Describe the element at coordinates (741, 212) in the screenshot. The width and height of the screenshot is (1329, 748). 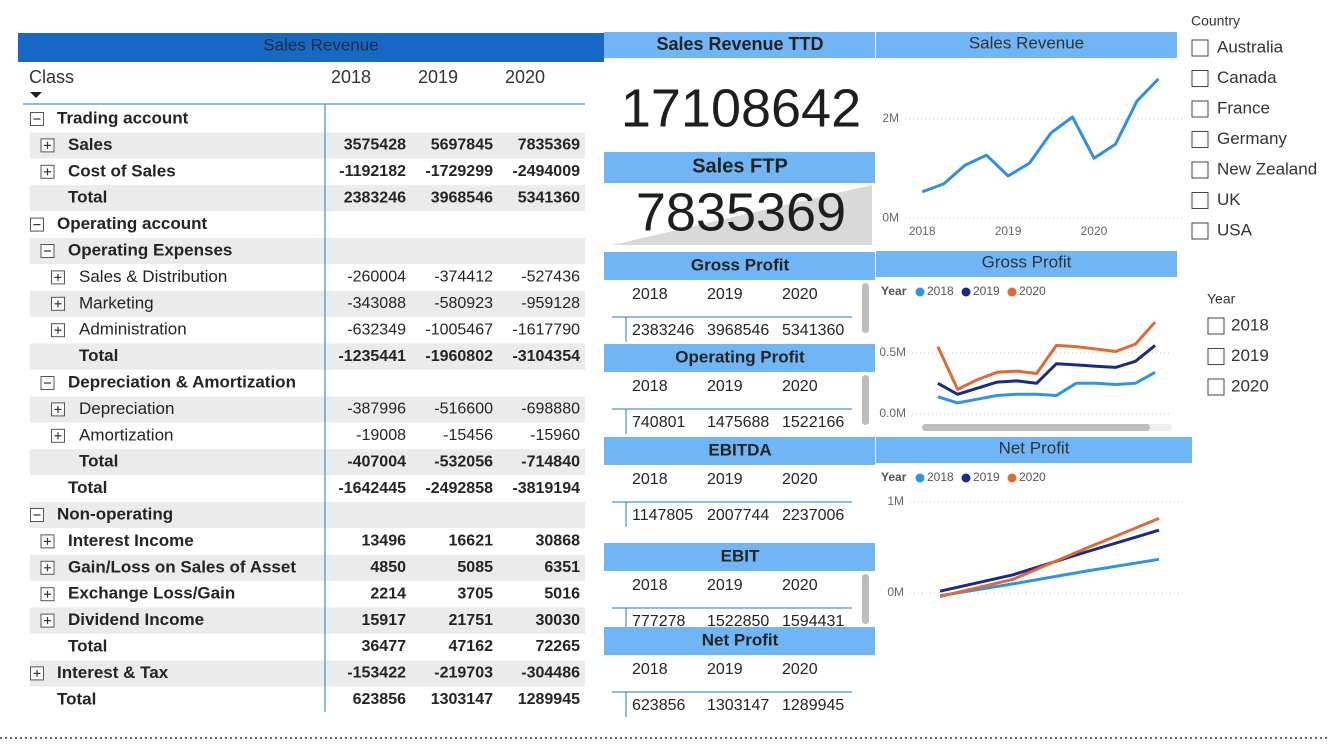
I see `card-value: 7835369` at that location.